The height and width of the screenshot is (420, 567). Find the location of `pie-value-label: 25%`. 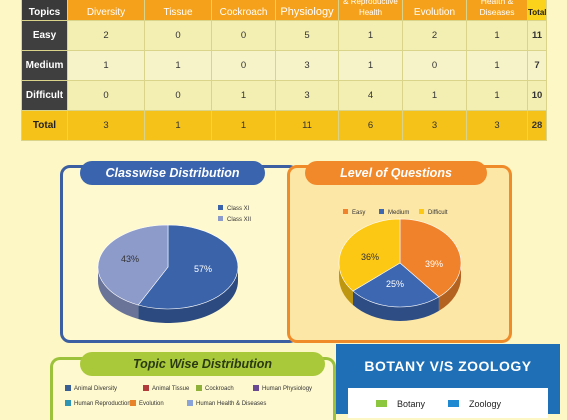

pie-value-label: 25% is located at coordinates (395, 284).